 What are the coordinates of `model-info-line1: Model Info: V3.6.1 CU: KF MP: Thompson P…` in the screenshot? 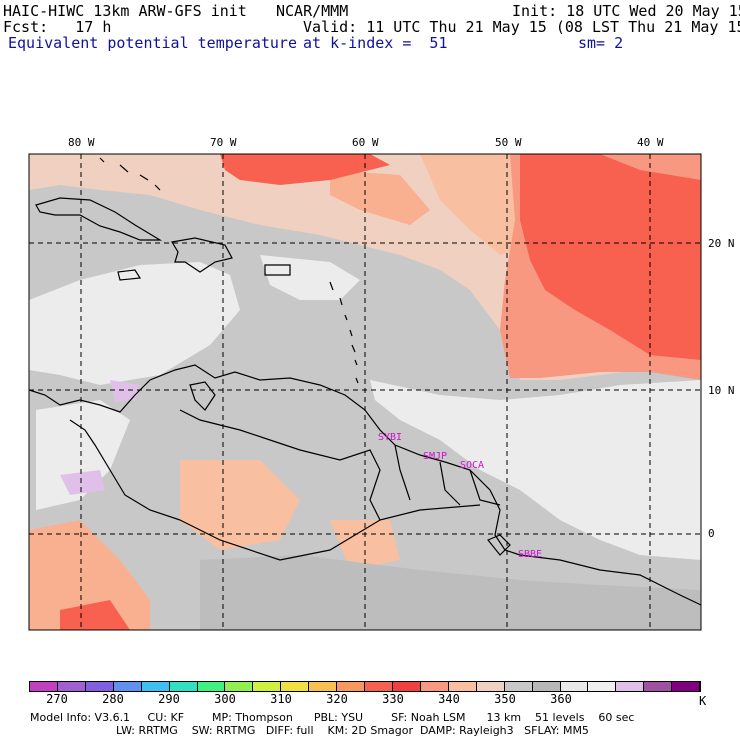 It's located at (332, 717).